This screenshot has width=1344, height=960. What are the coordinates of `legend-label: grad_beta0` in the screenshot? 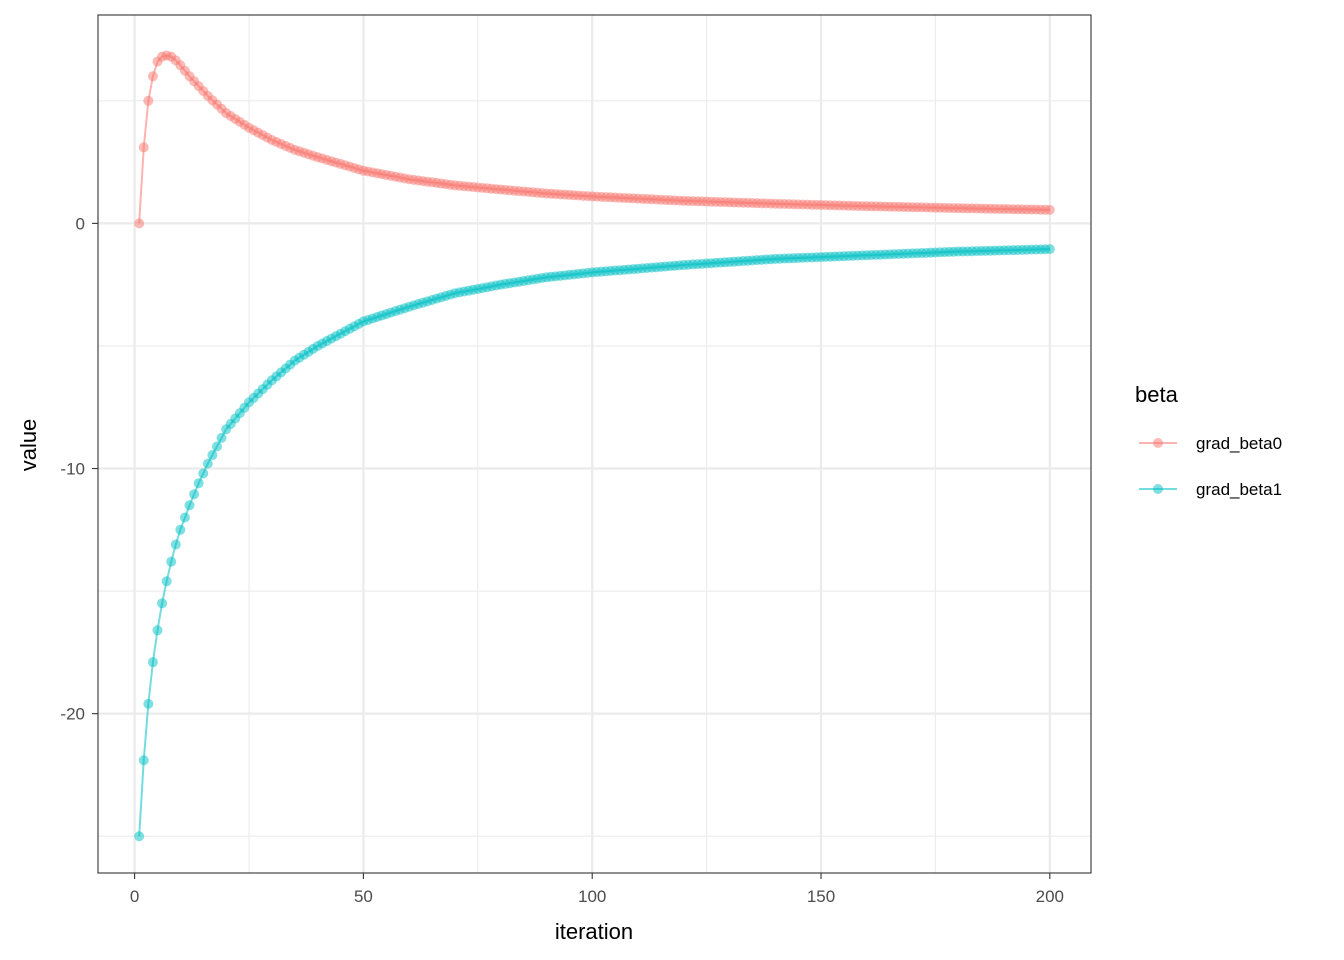 It's located at (1239, 443).